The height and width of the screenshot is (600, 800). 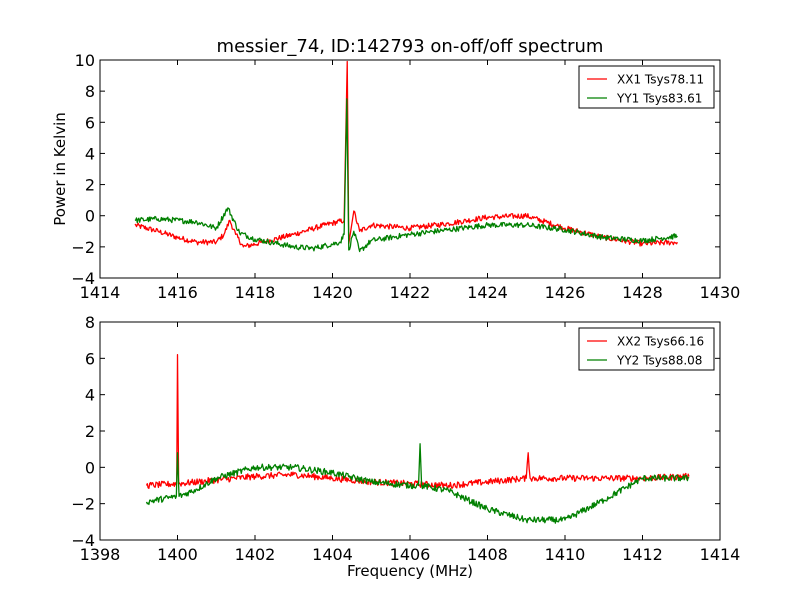 I want to click on x-axis-label: Frequency (MHz), so click(x=410, y=571).